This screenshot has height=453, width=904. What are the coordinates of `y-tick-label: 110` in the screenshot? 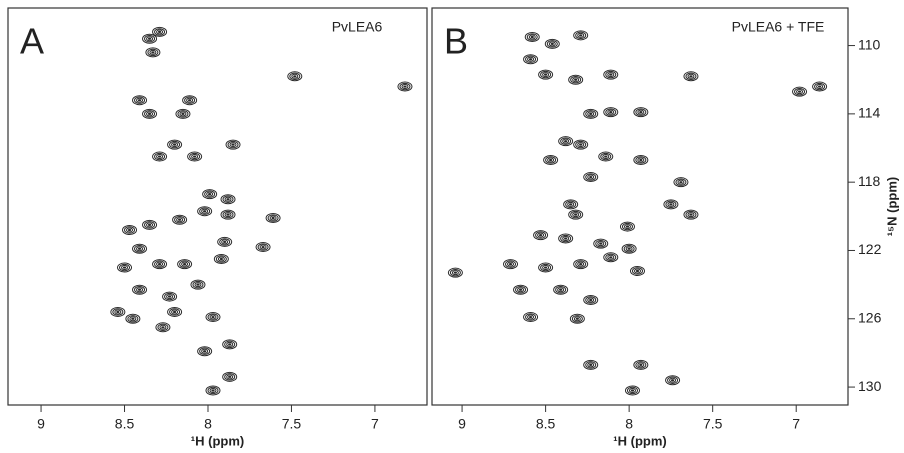 It's located at (869, 44).